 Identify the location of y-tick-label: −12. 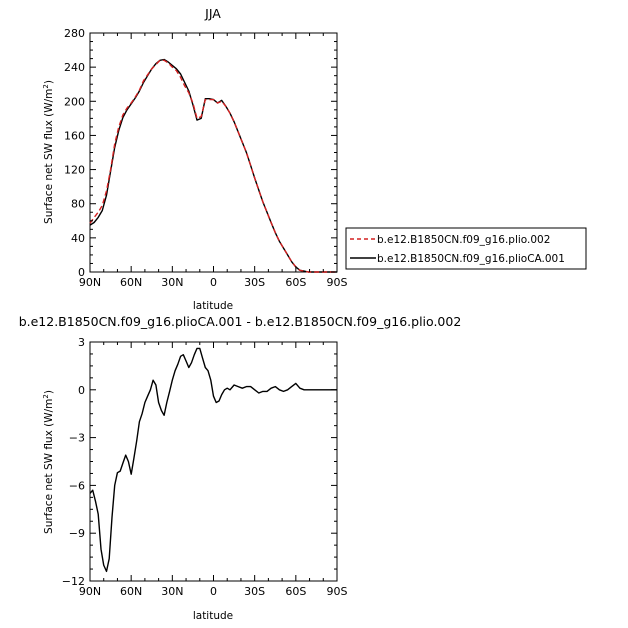
(73, 581).